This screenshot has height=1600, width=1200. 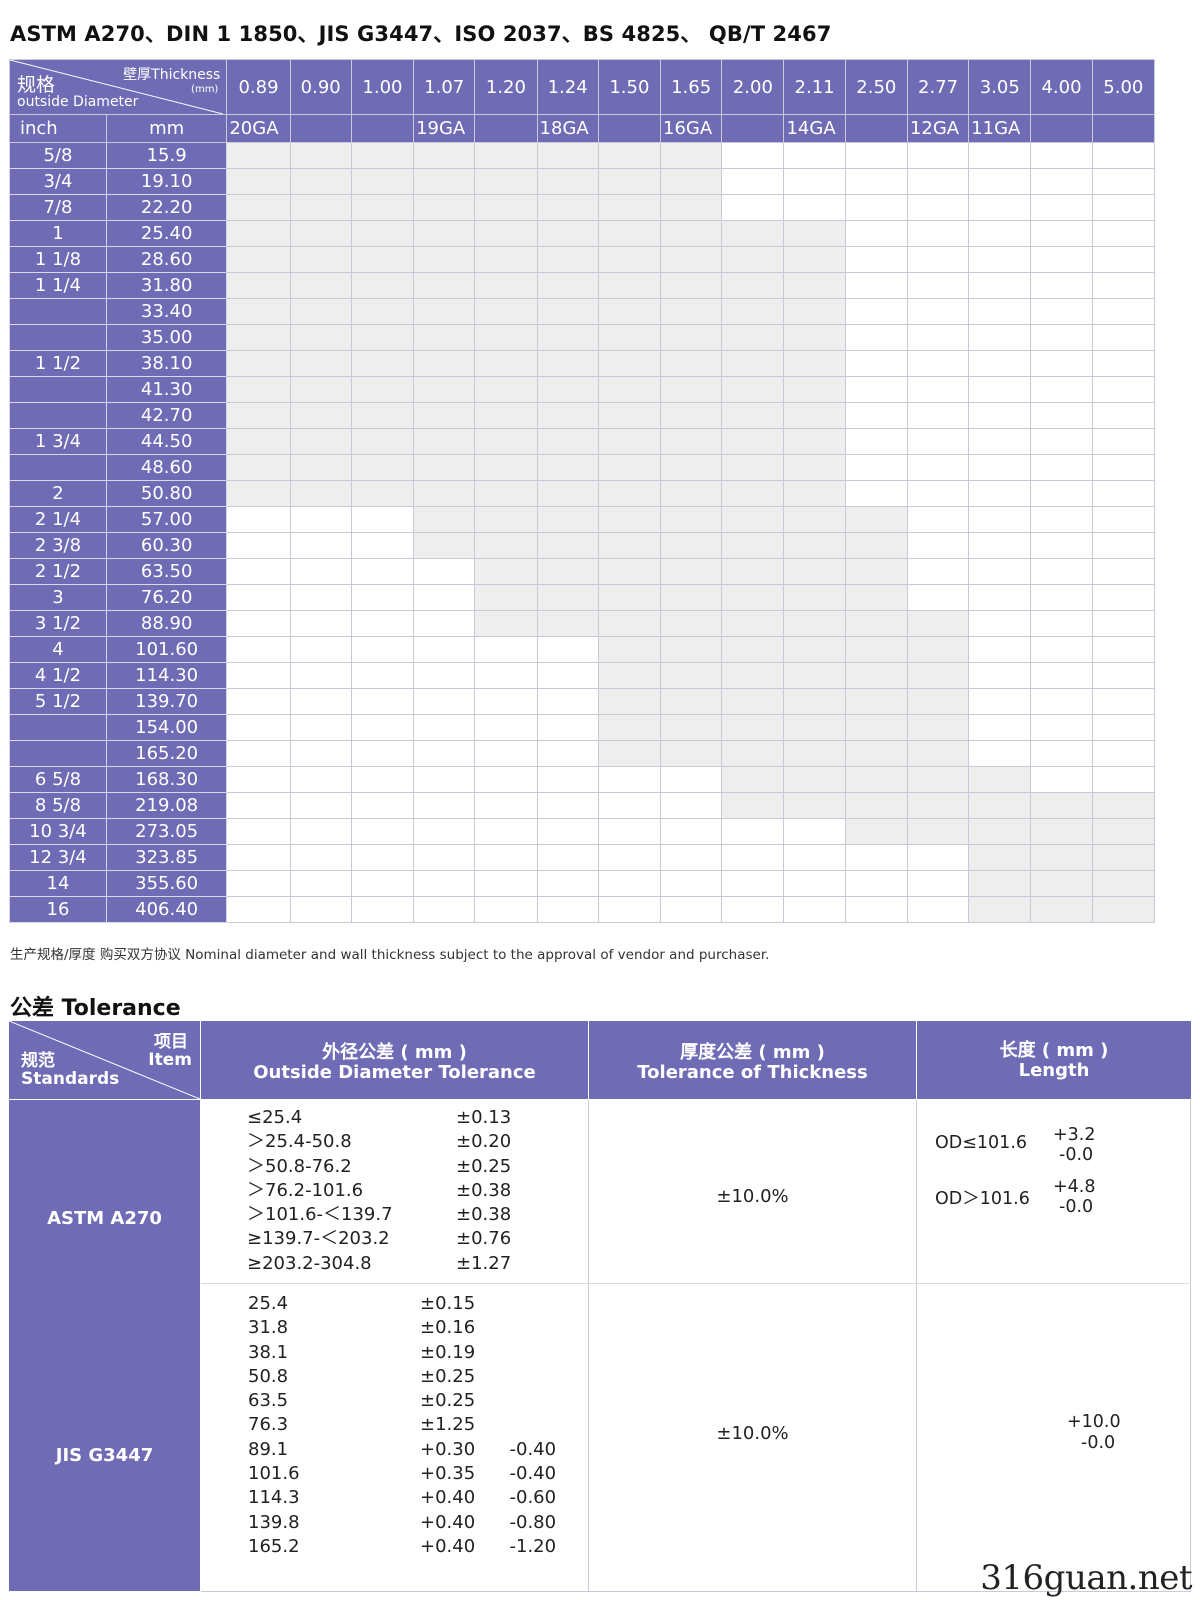 I want to click on list-item: ±0.25, so click(x=484, y=1166).